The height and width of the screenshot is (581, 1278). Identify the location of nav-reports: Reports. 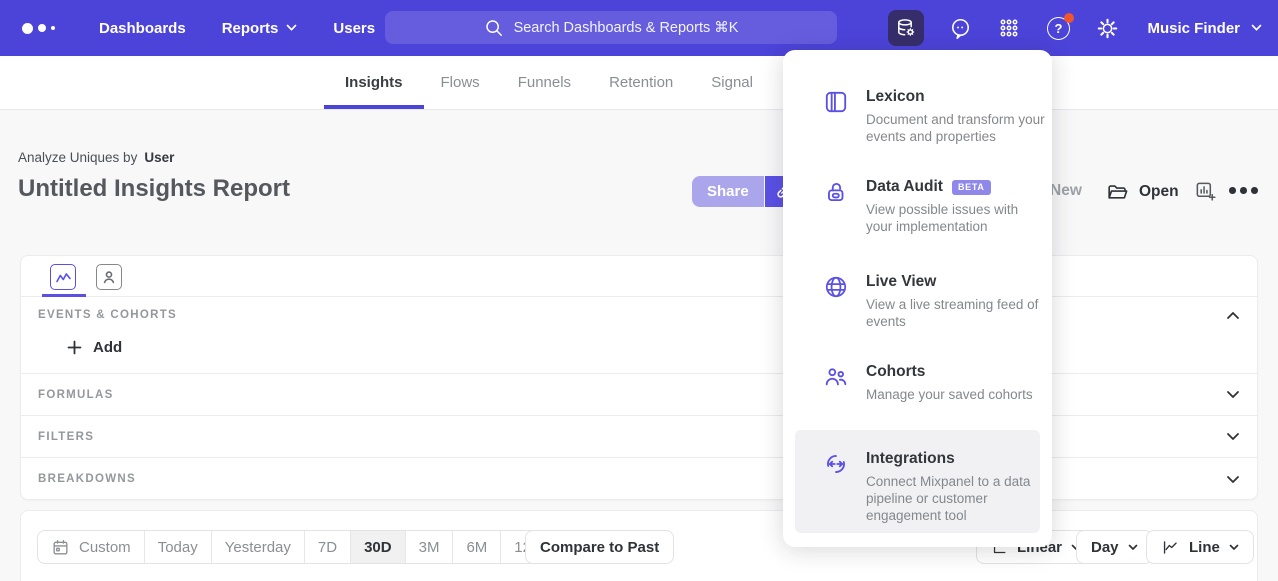
(260, 28).